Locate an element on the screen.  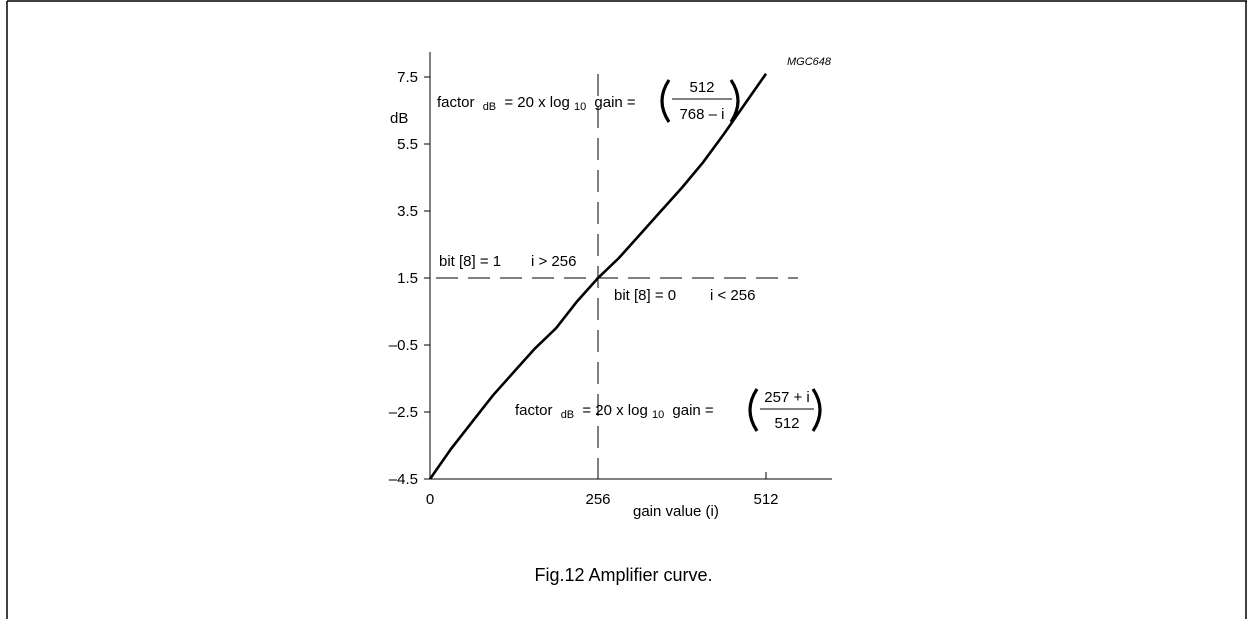
formula-upper-left-paren is located at coordinates (665, 101).